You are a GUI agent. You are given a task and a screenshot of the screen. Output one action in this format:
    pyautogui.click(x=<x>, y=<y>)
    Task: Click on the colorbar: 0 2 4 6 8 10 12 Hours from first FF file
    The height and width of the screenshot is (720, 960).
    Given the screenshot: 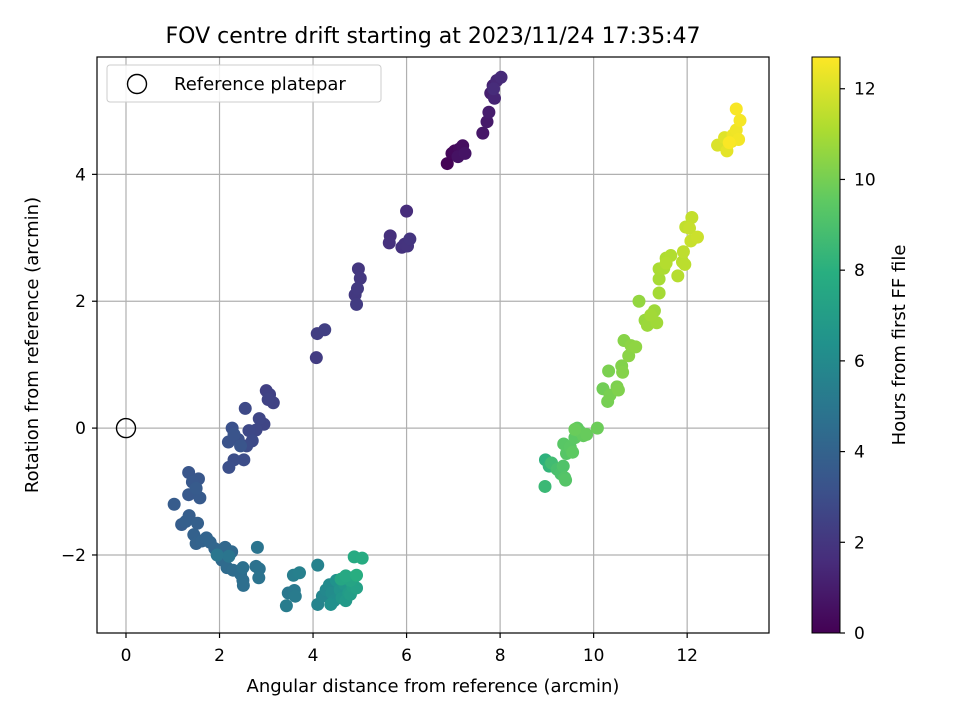 What is the action you would take?
    pyautogui.click(x=860, y=350)
    